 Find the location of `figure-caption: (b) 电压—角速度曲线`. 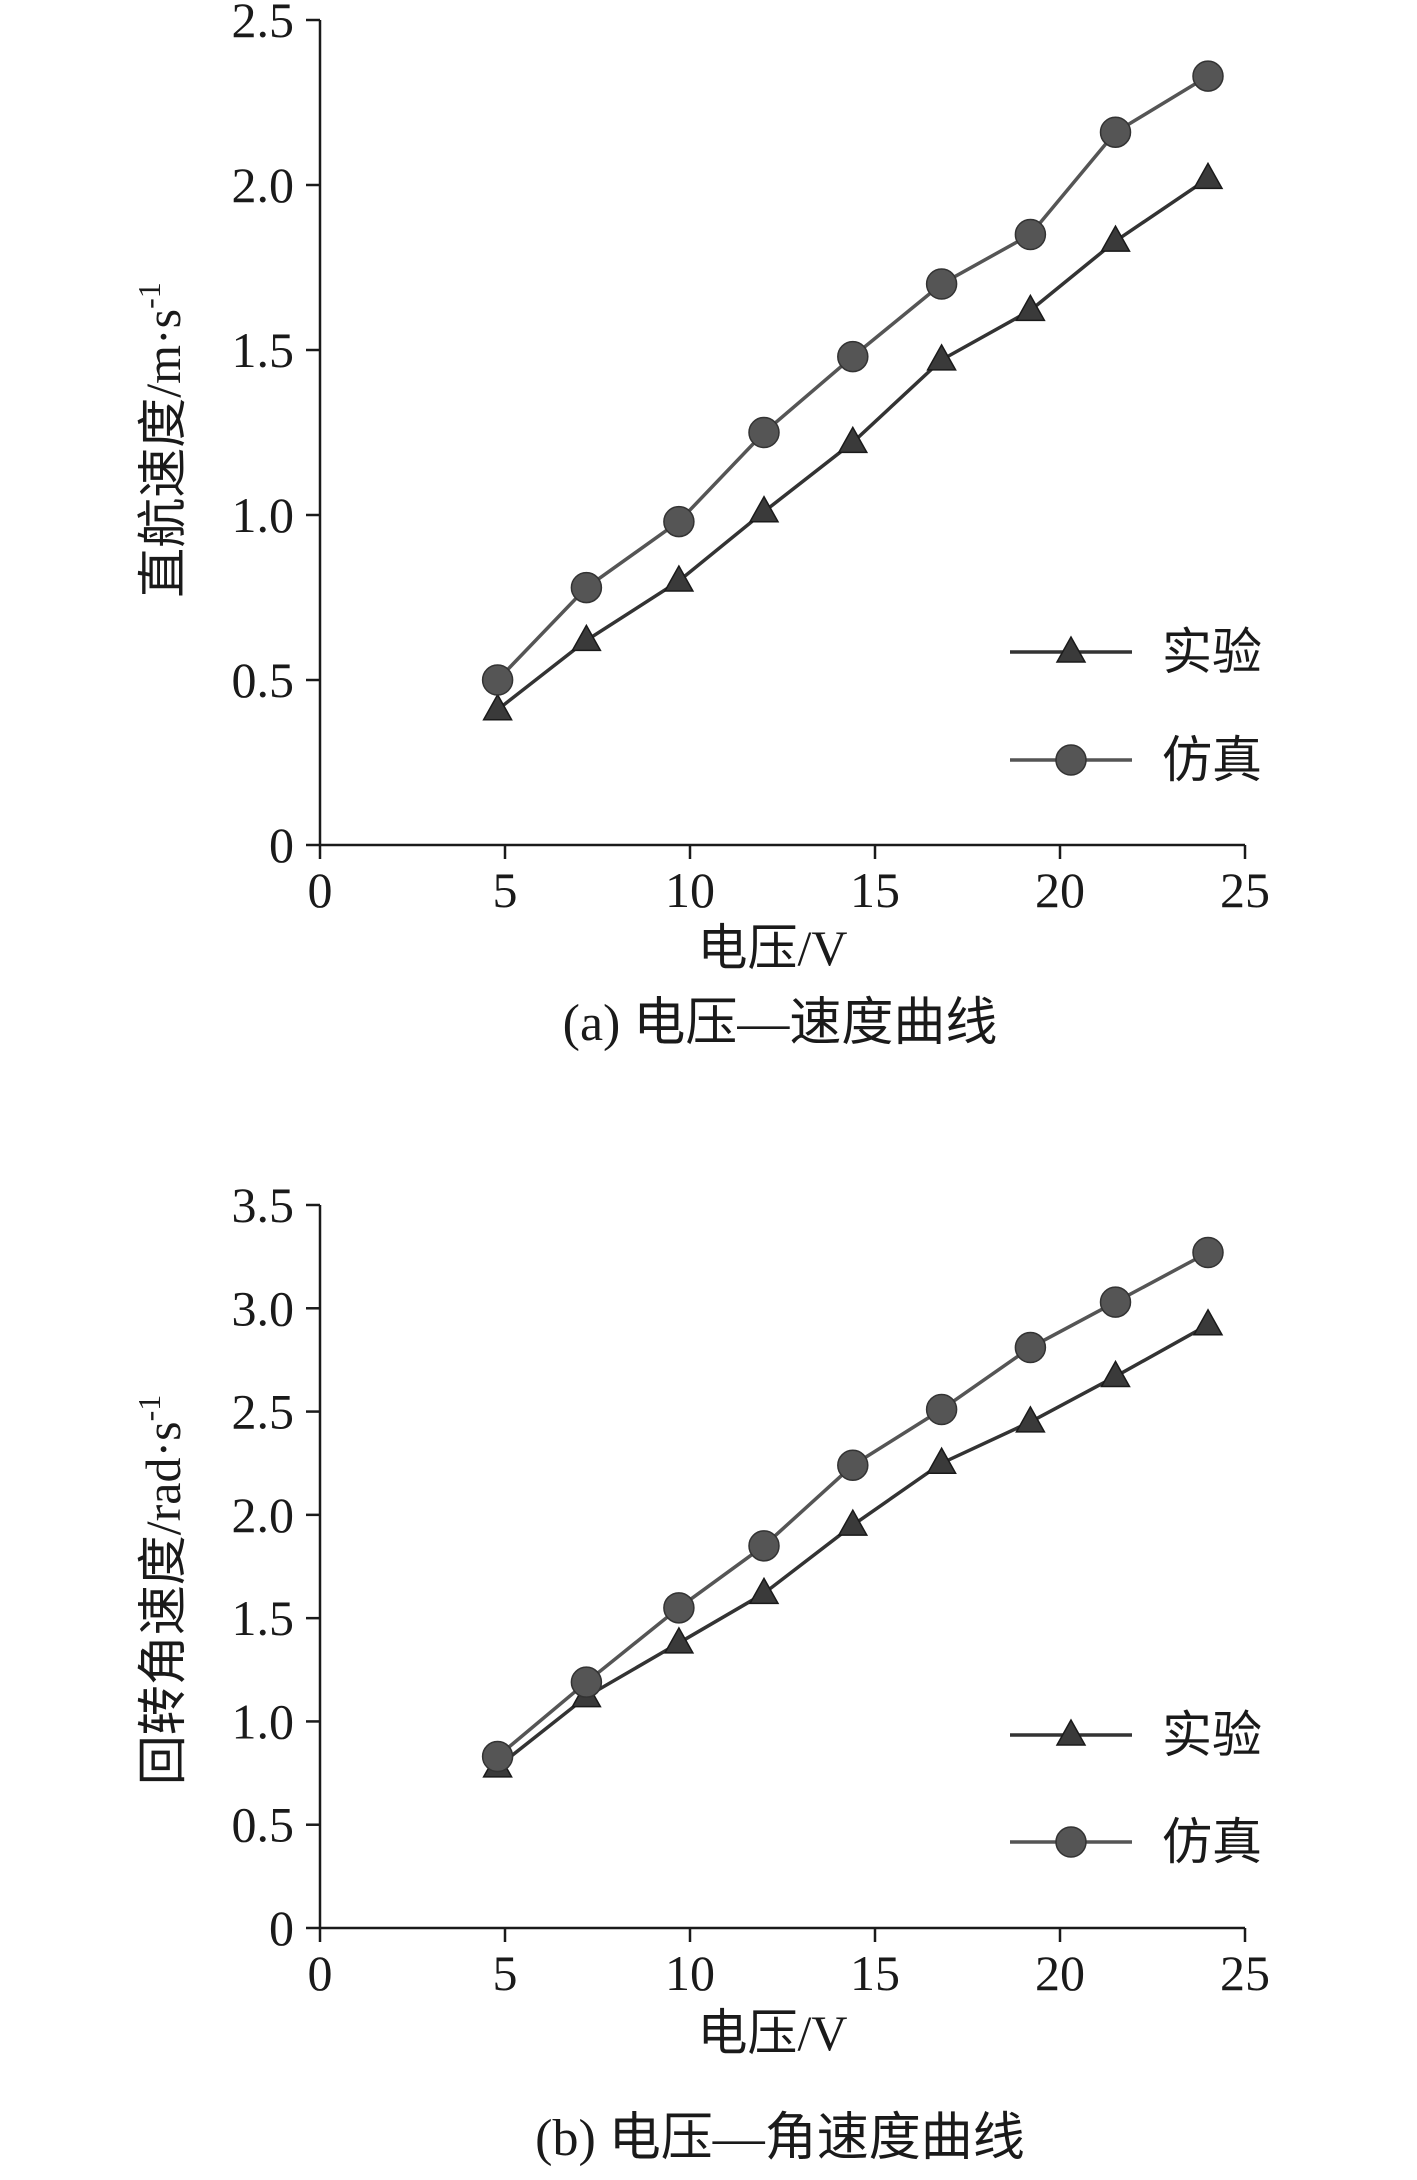

figure-caption: (b) 电压—角速度曲线 is located at coordinates (780, 2138).